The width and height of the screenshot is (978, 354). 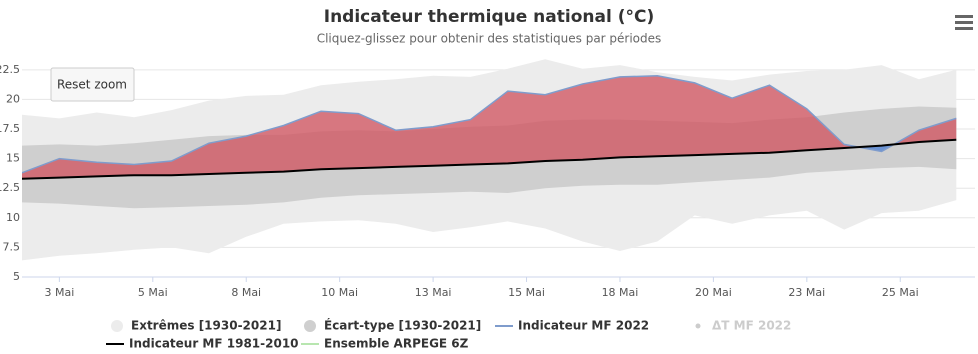 I want to click on x-tick-label: 10 Mai, so click(x=339, y=292).